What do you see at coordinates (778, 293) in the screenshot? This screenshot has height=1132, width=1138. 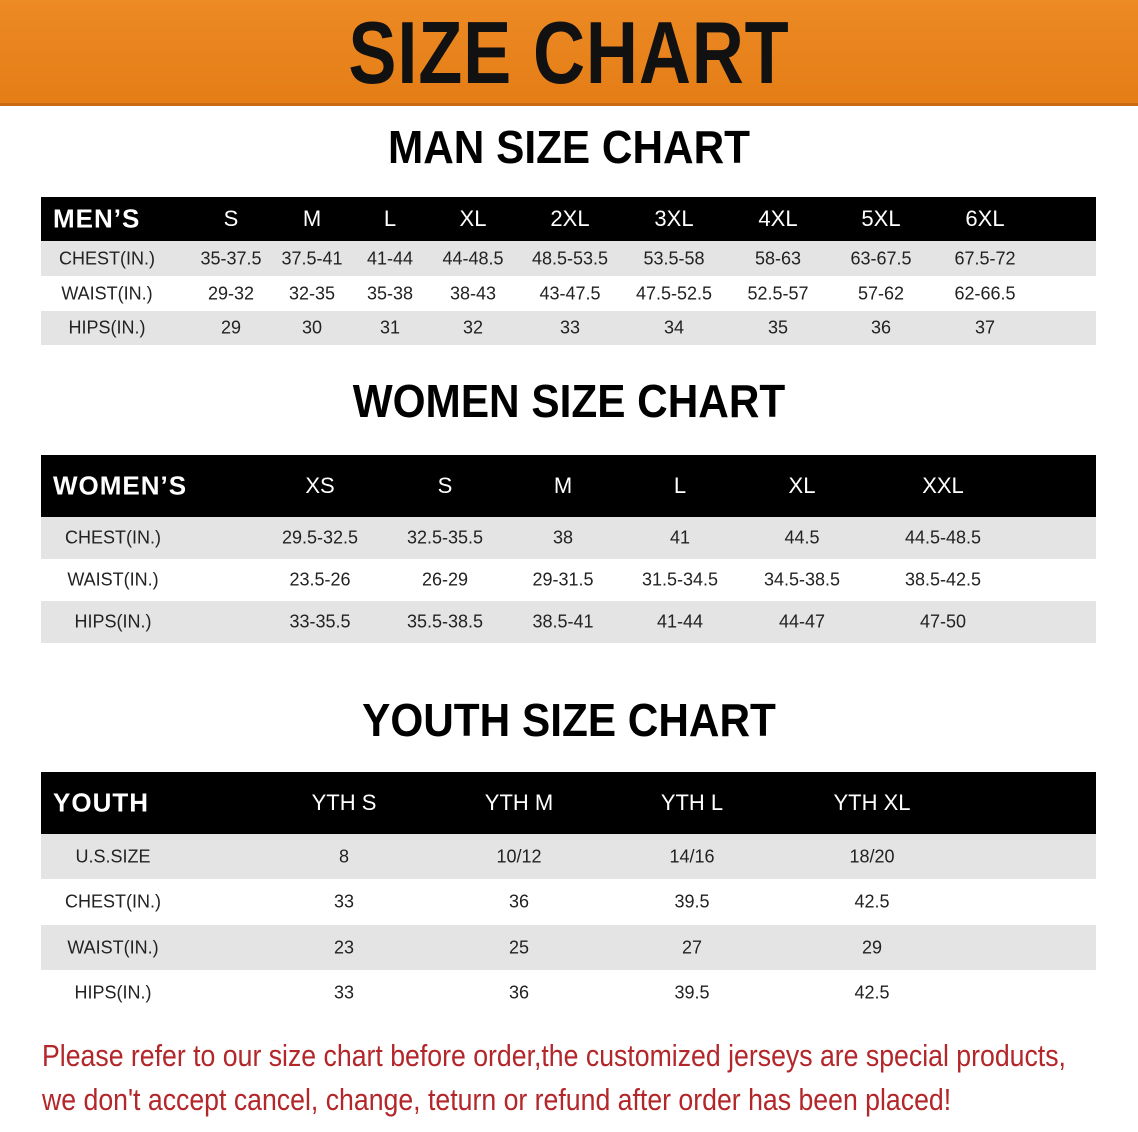 I see `measurement-value: 52.5-57` at bounding box center [778, 293].